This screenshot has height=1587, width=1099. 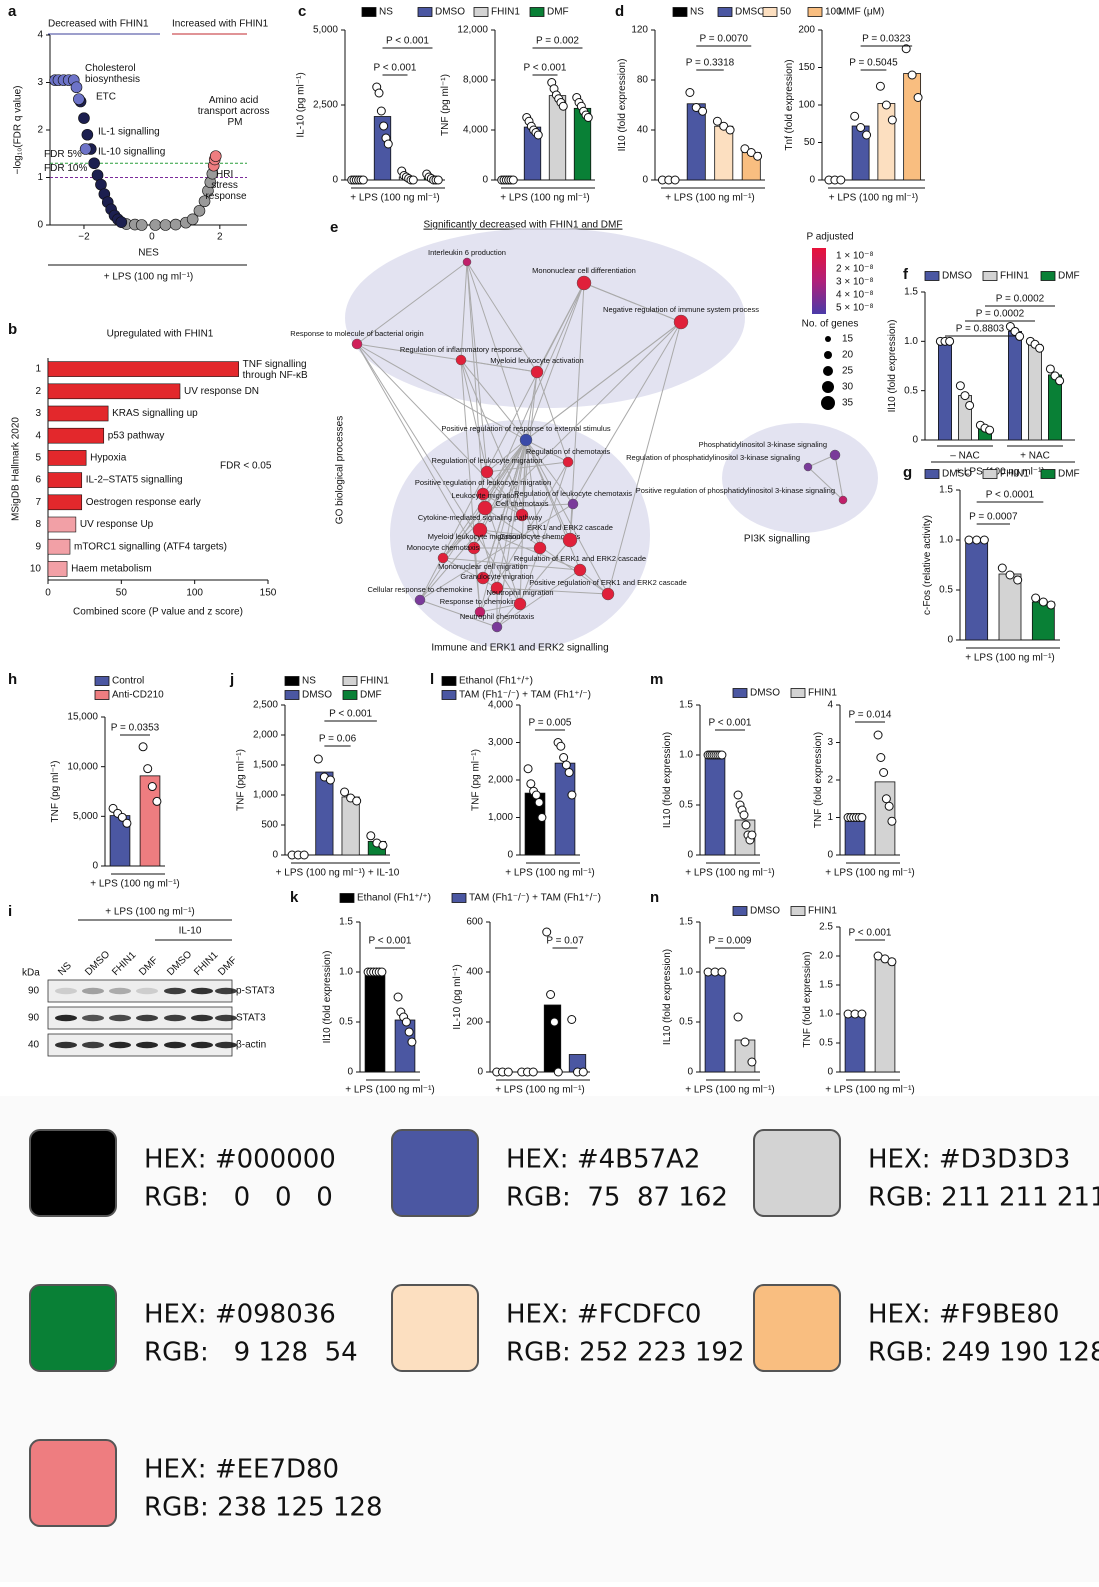 I want to click on y-tick-label: 5,000, so click(x=85, y=816).